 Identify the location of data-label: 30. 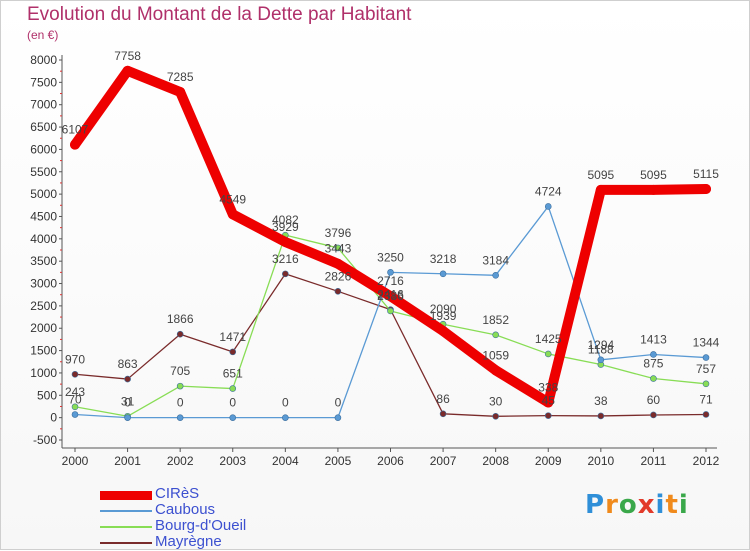
(496, 401).